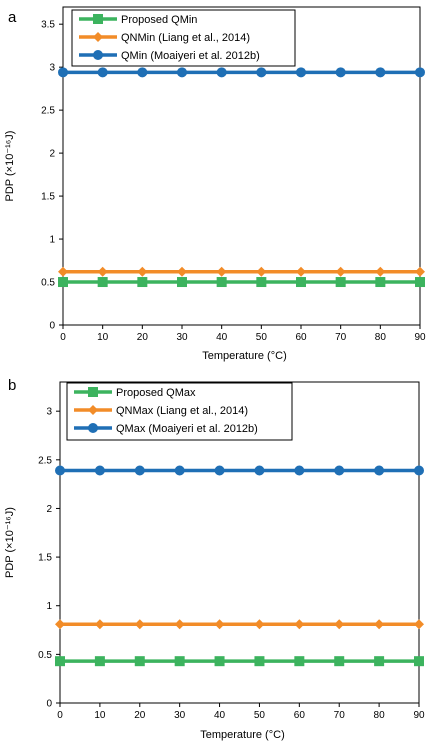  I want to click on panel-label-b: b, so click(12, 385).